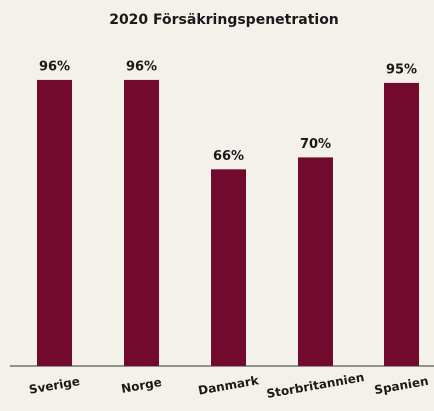  I want to click on value-label: 95%, so click(401, 69).